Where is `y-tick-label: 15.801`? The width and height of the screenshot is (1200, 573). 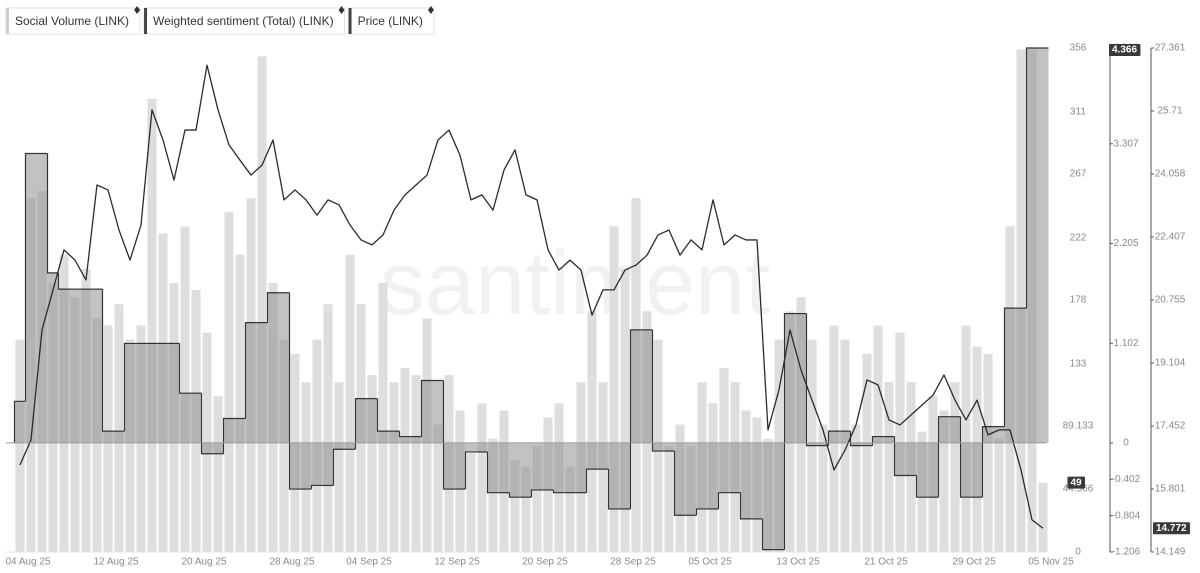
y-tick-label: 15.801 is located at coordinates (1170, 489).